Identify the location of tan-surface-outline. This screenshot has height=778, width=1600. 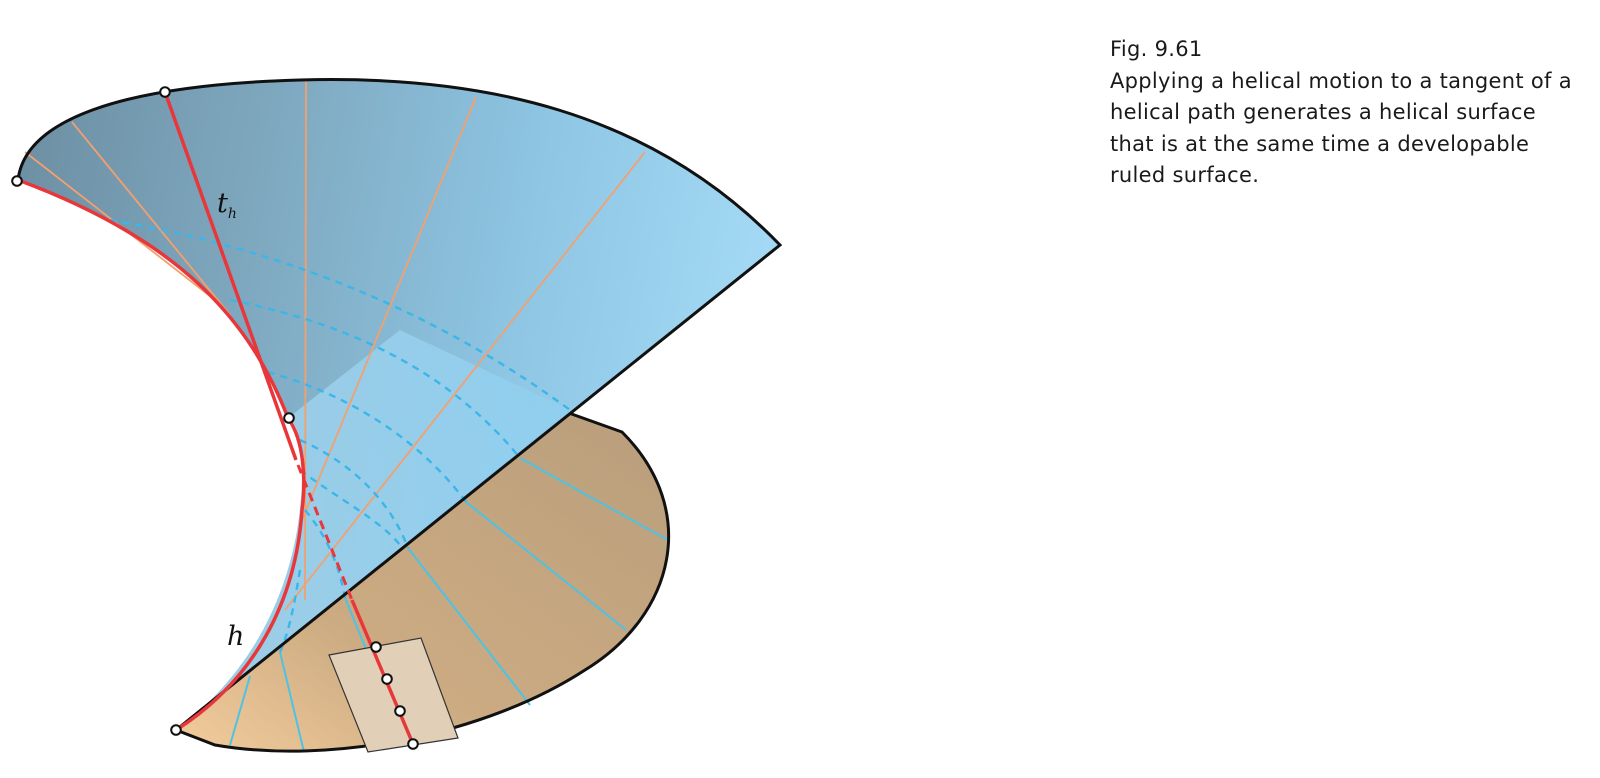
(423, 581).